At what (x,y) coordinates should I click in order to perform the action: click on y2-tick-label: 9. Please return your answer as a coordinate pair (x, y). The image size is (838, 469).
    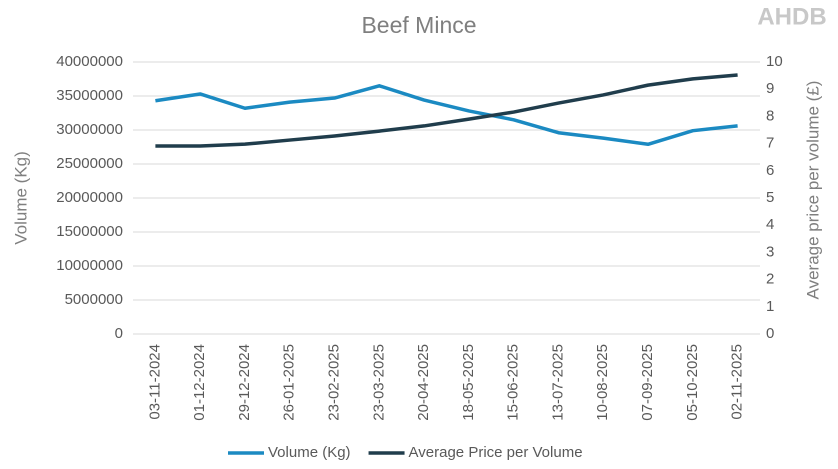
    Looking at the image, I should click on (770, 88).